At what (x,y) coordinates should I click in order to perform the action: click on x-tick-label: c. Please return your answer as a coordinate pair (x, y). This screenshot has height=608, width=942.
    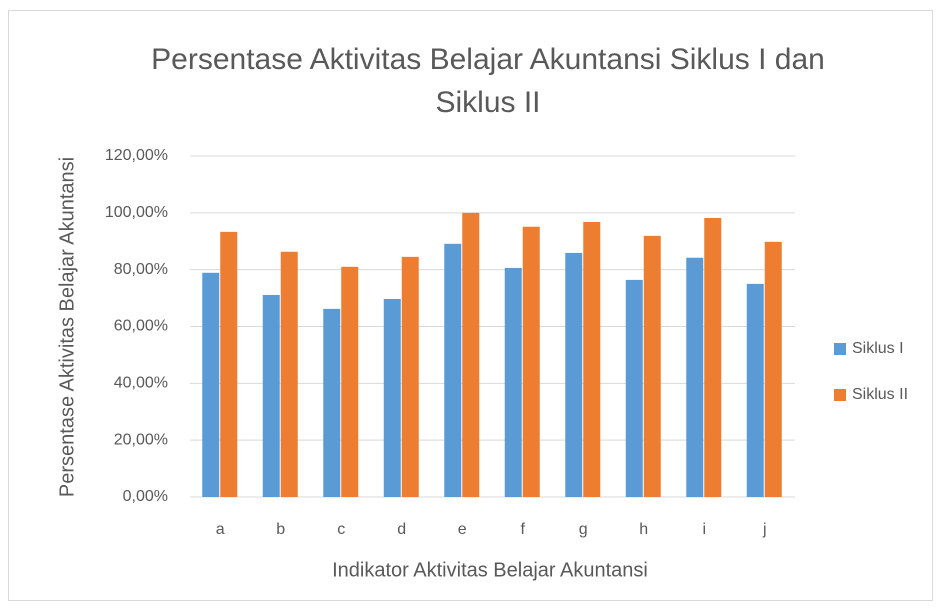
    Looking at the image, I should click on (341, 529).